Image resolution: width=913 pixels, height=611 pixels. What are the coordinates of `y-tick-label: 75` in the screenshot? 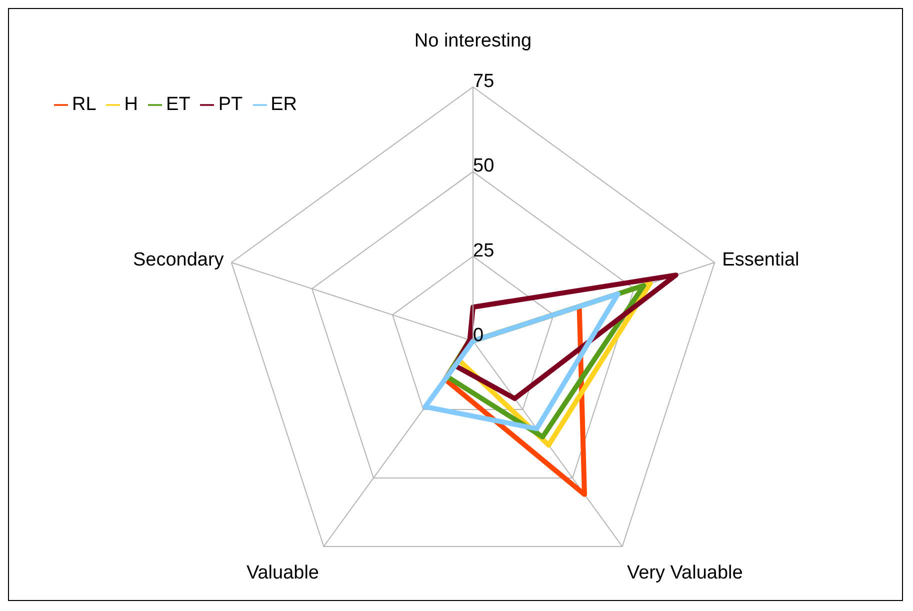 It's located at (483, 81).